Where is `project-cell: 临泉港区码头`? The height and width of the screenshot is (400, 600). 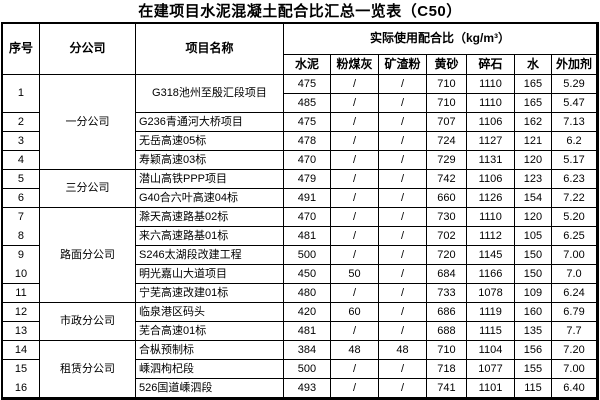 project-cell: 临泉港区码头 is located at coordinates (209, 312).